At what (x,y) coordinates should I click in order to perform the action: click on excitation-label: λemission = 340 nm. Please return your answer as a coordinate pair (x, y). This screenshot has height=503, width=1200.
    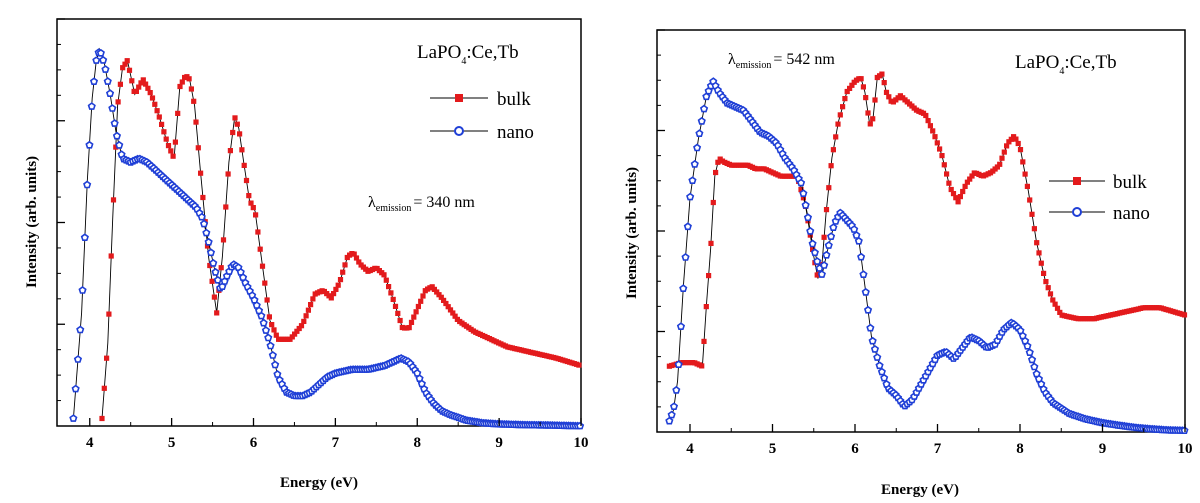
    Looking at the image, I should click on (421, 204).